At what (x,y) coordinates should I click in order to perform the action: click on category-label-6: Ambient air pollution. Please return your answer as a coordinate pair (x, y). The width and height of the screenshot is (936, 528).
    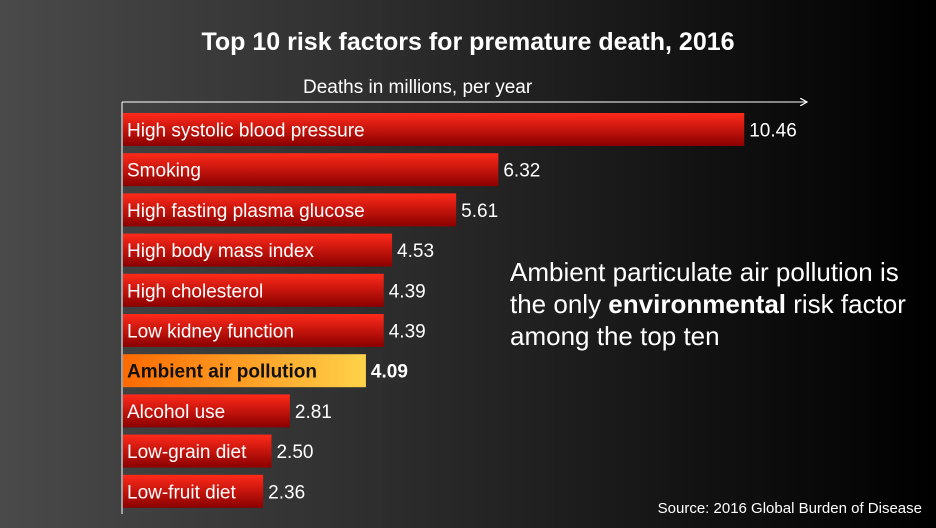
    Looking at the image, I should click on (222, 372).